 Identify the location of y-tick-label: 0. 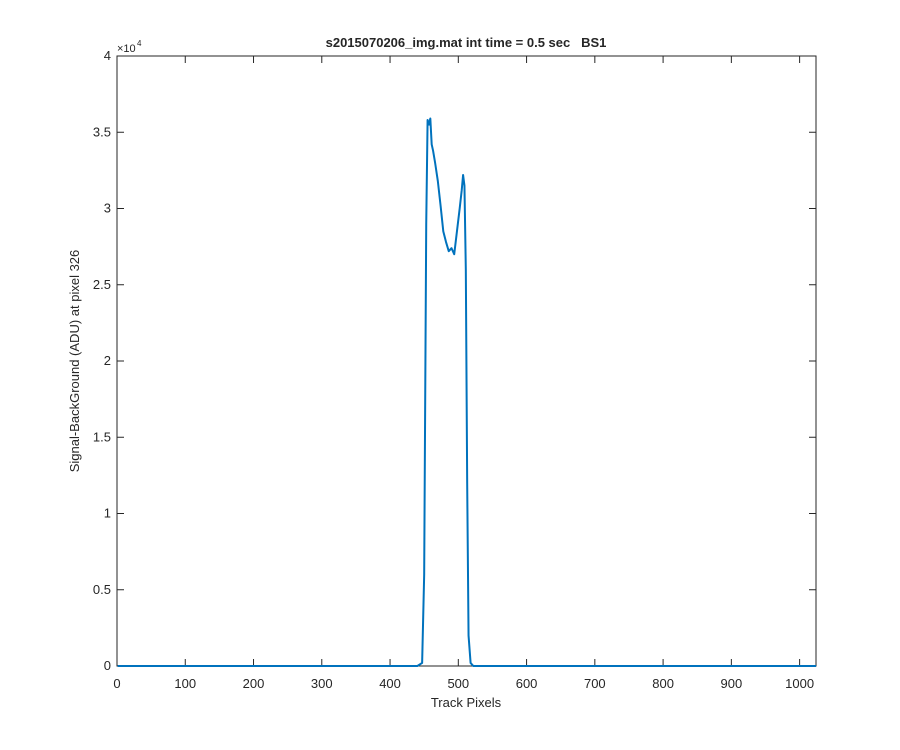
(107, 665).